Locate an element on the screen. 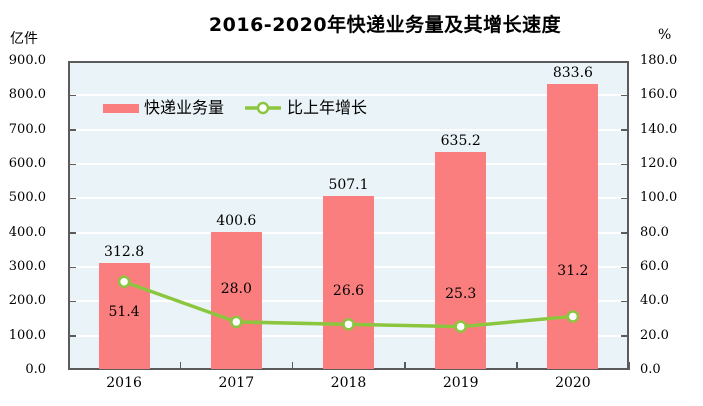 This screenshot has width=703, height=406. y-axis-label-left: 0.0 is located at coordinates (35, 369).